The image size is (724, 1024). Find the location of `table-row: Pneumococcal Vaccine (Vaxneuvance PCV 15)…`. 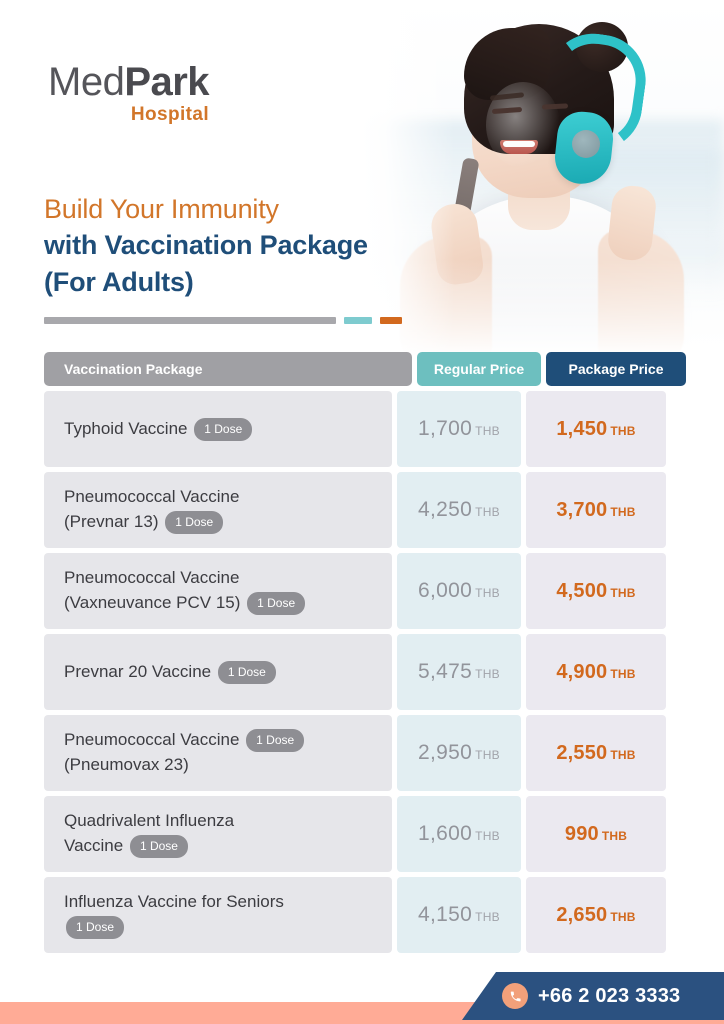

table-row: Pneumococcal Vaccine (Vaxneuvance PCV 15)… is located at coordinates (362, 591).